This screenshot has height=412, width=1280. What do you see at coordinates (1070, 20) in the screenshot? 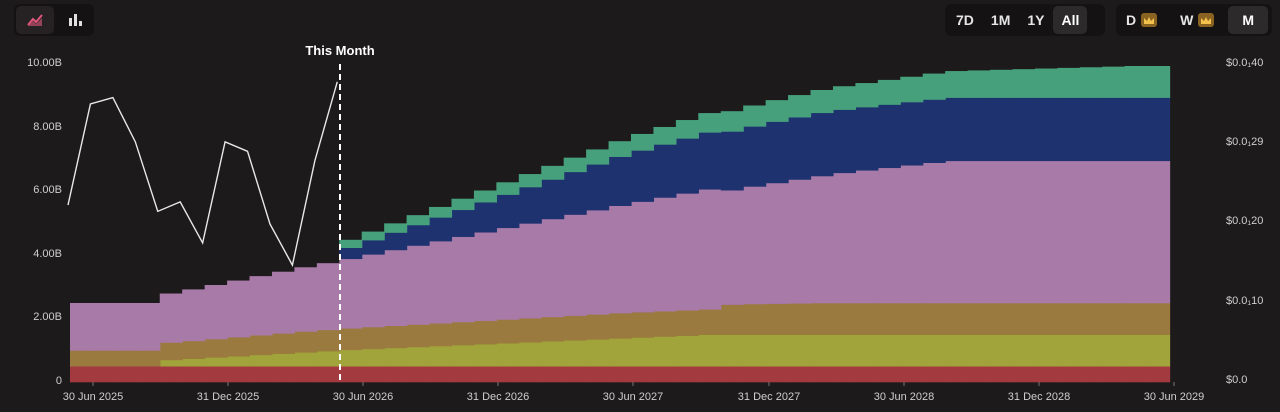
I see `range-all-button: All` at bounding box center [1070, 20].